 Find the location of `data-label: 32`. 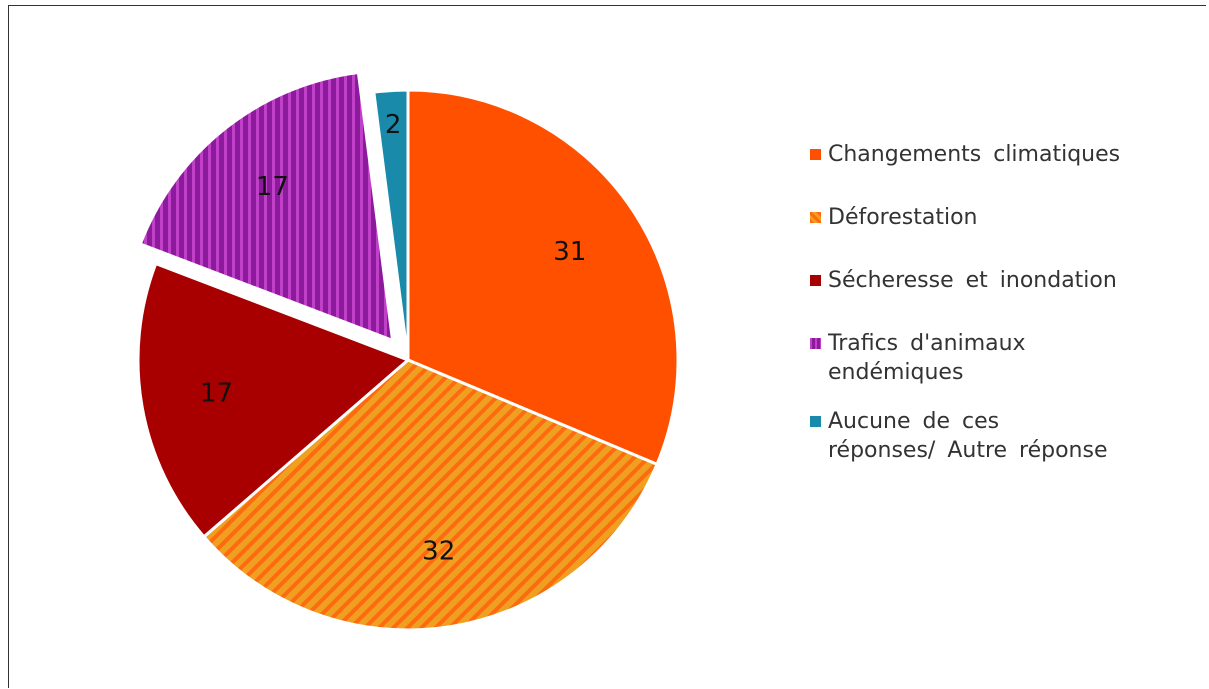

data-label: 32 is located at coordinates (438, 551).